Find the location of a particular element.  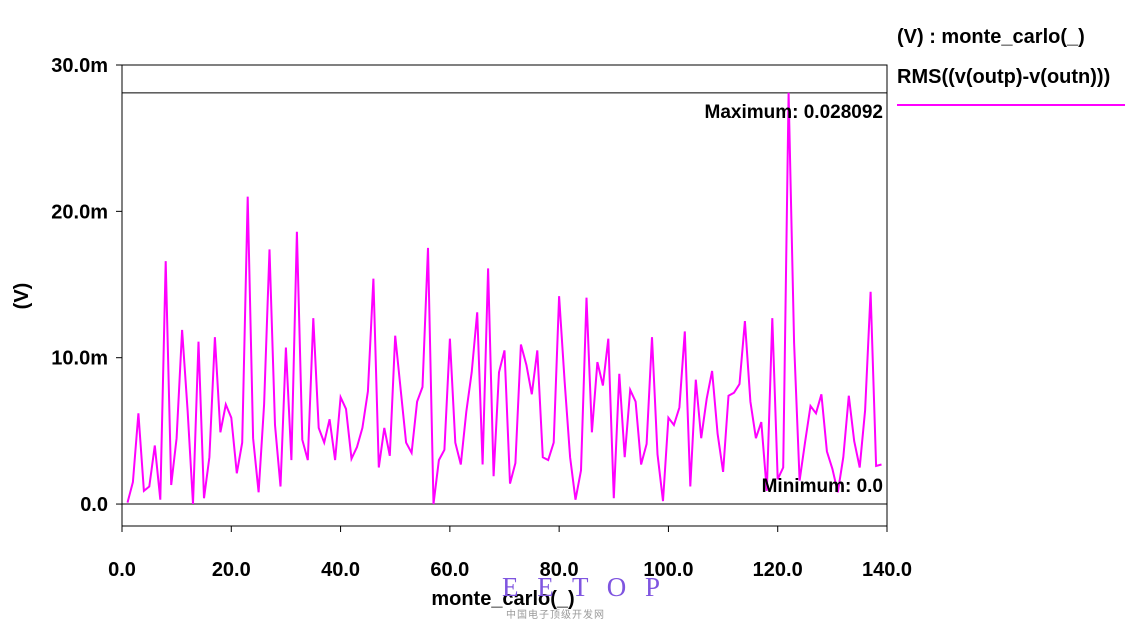

x-tick-label: 100.0 is located at coordinates (668, 570).